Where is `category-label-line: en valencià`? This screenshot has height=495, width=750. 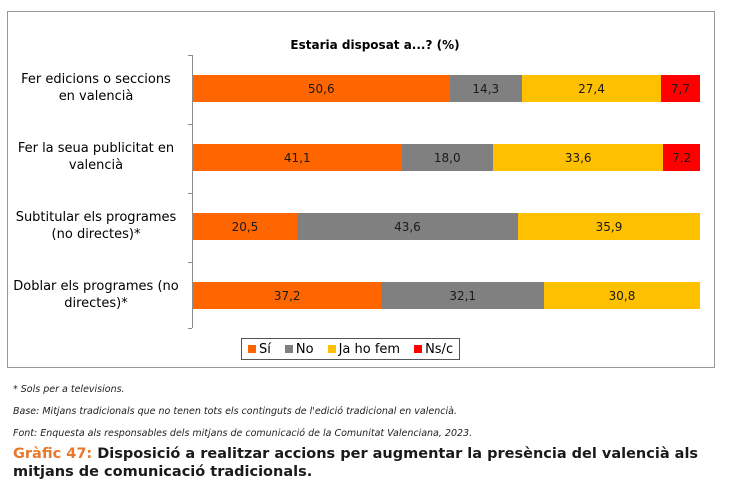
category-label-line: en valencià is located at coordinates (96, 96).